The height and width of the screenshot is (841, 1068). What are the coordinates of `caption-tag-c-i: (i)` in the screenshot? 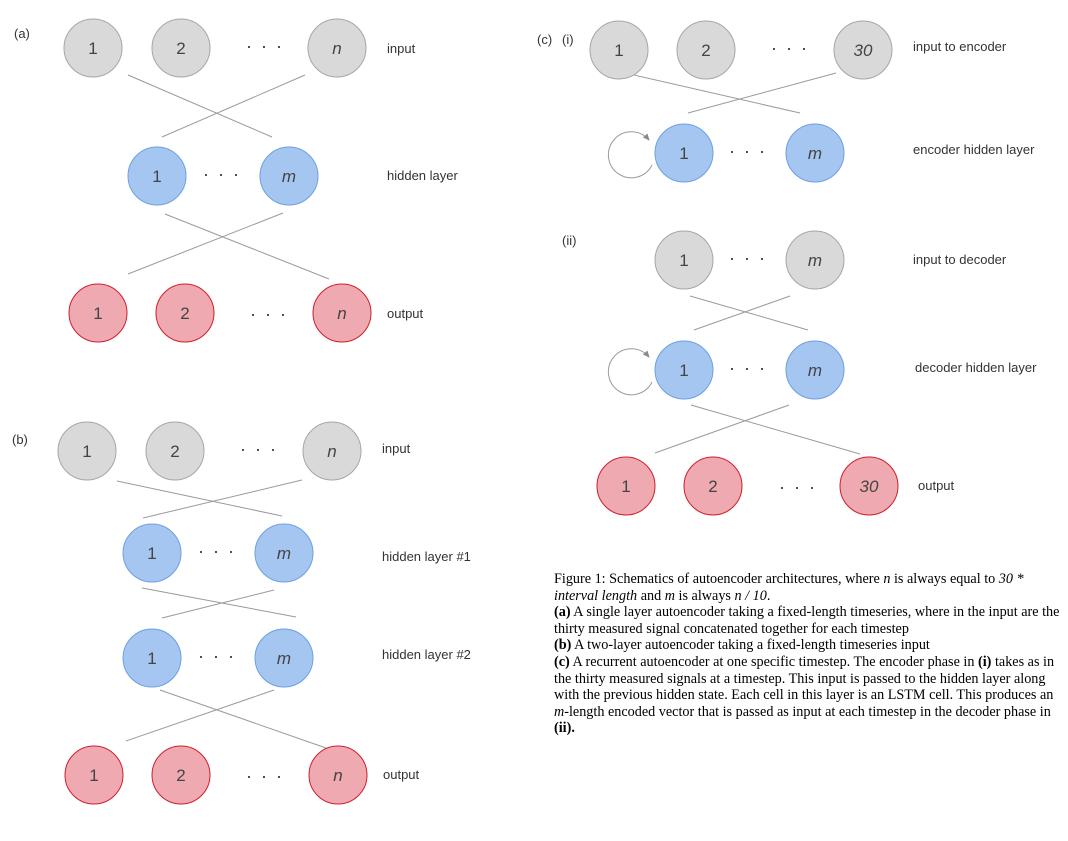 It's located at (985, 661).